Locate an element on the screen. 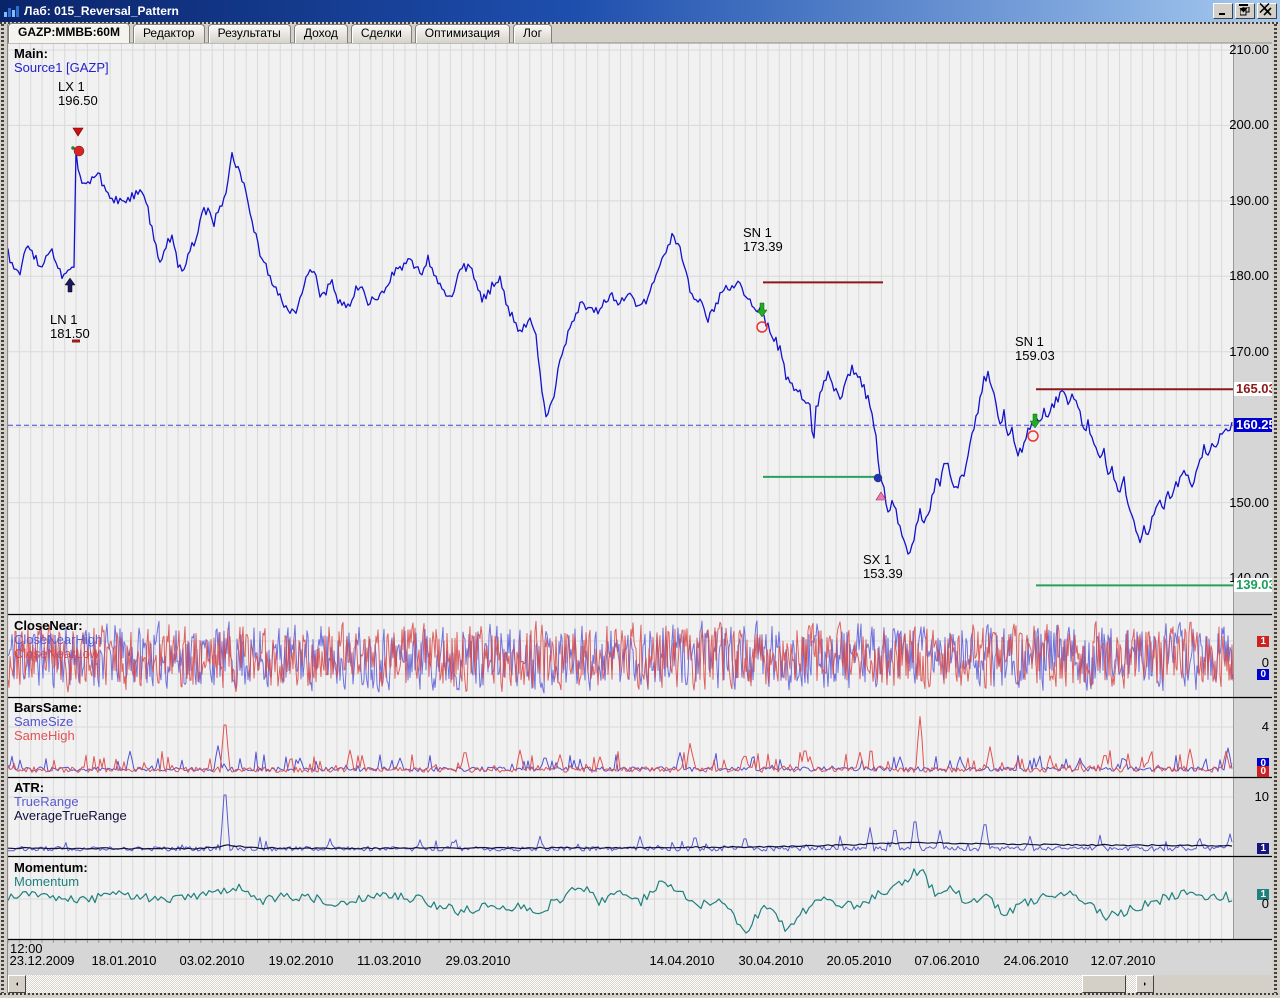  tab-6: Лог is located at coordinates (532, 33).